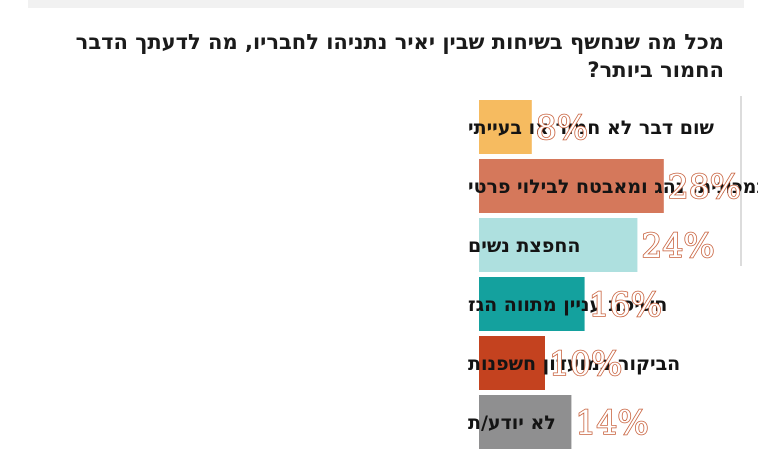 The image size is (758, 472). I want to click on value-label: 24%, so click(677, 245).